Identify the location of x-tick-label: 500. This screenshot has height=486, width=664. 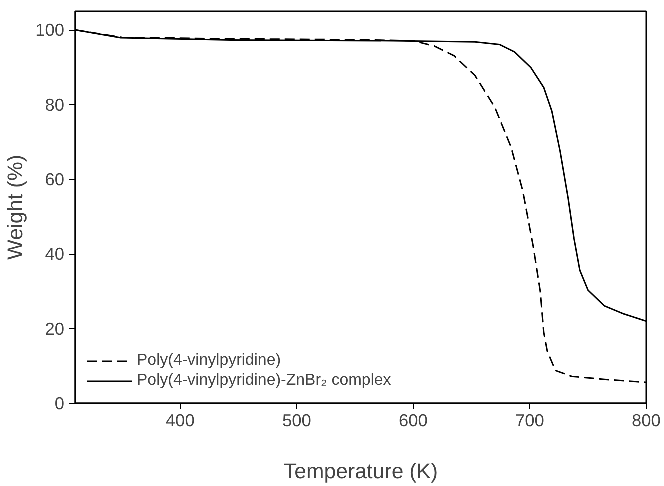
(297, 420).